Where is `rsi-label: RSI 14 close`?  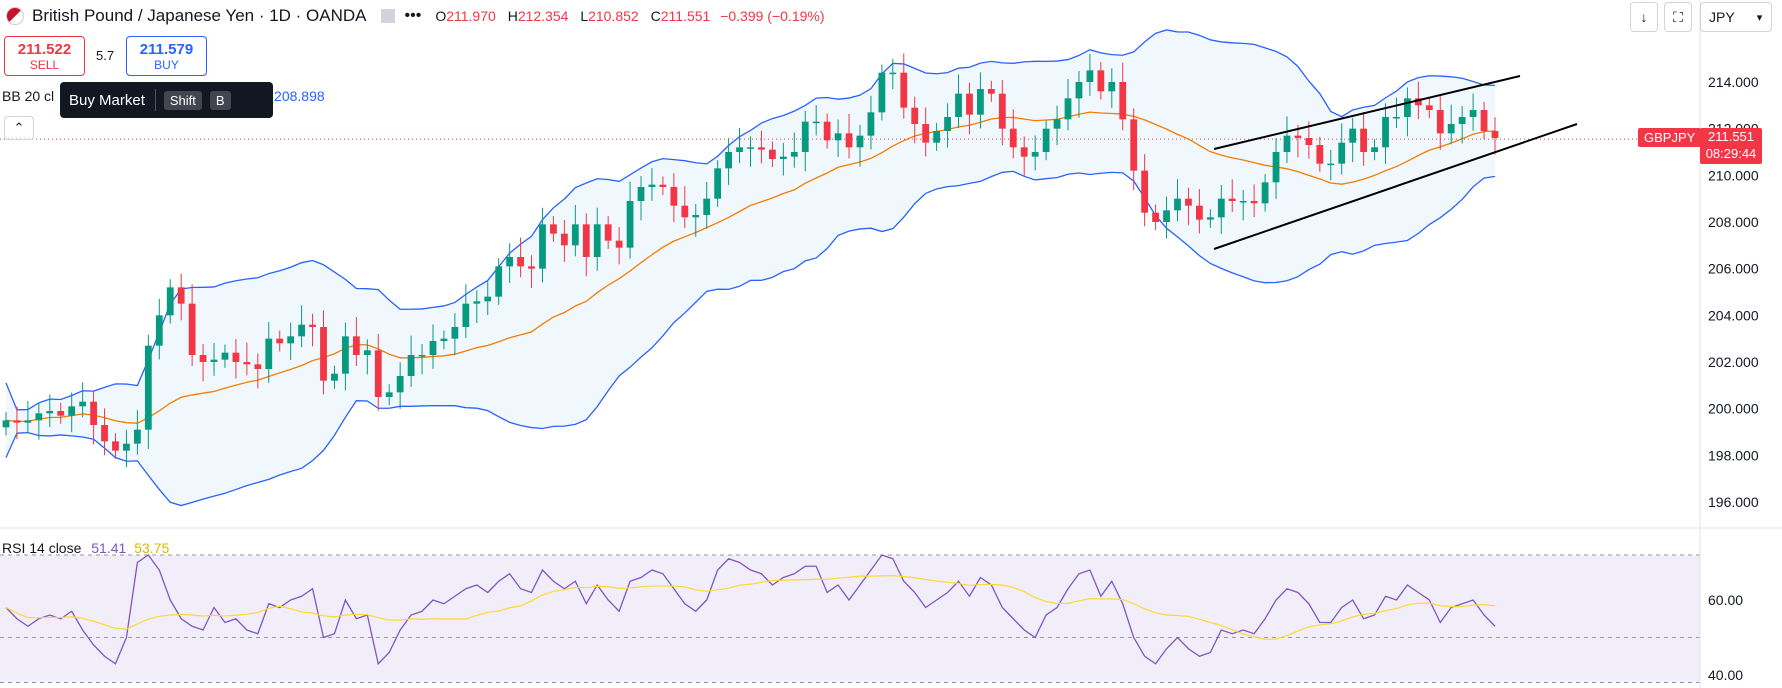 rsi-label: RSI 14 close is located at coordinates (42, 548).